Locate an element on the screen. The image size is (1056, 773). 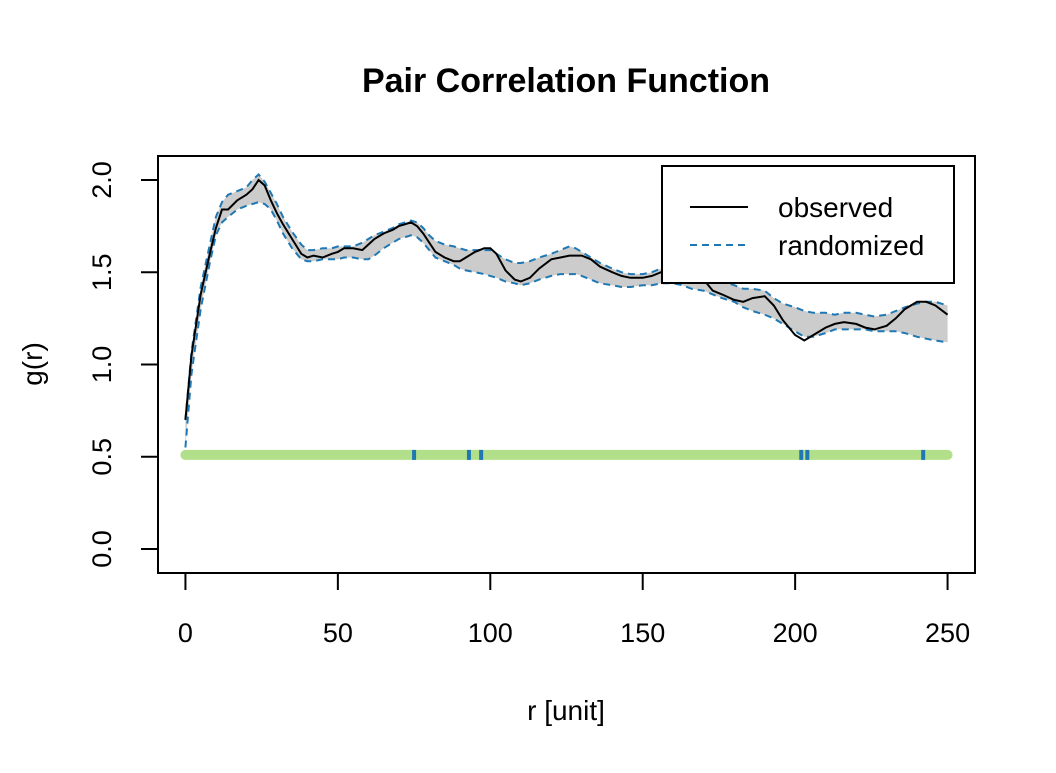
y-tick-label: 2.0 is located at coordinates (102, 180).